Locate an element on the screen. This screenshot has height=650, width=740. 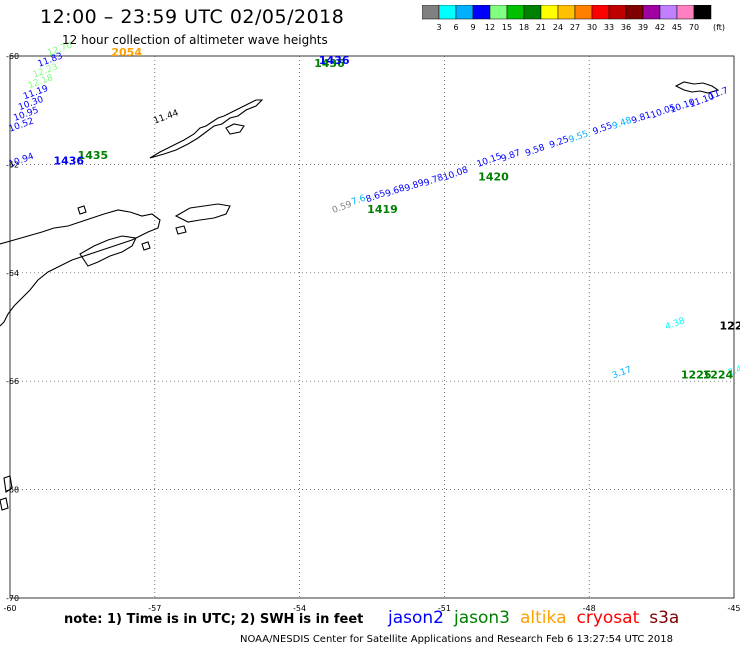
lon-tick-label: -45 is located at coordinates (733, 608).